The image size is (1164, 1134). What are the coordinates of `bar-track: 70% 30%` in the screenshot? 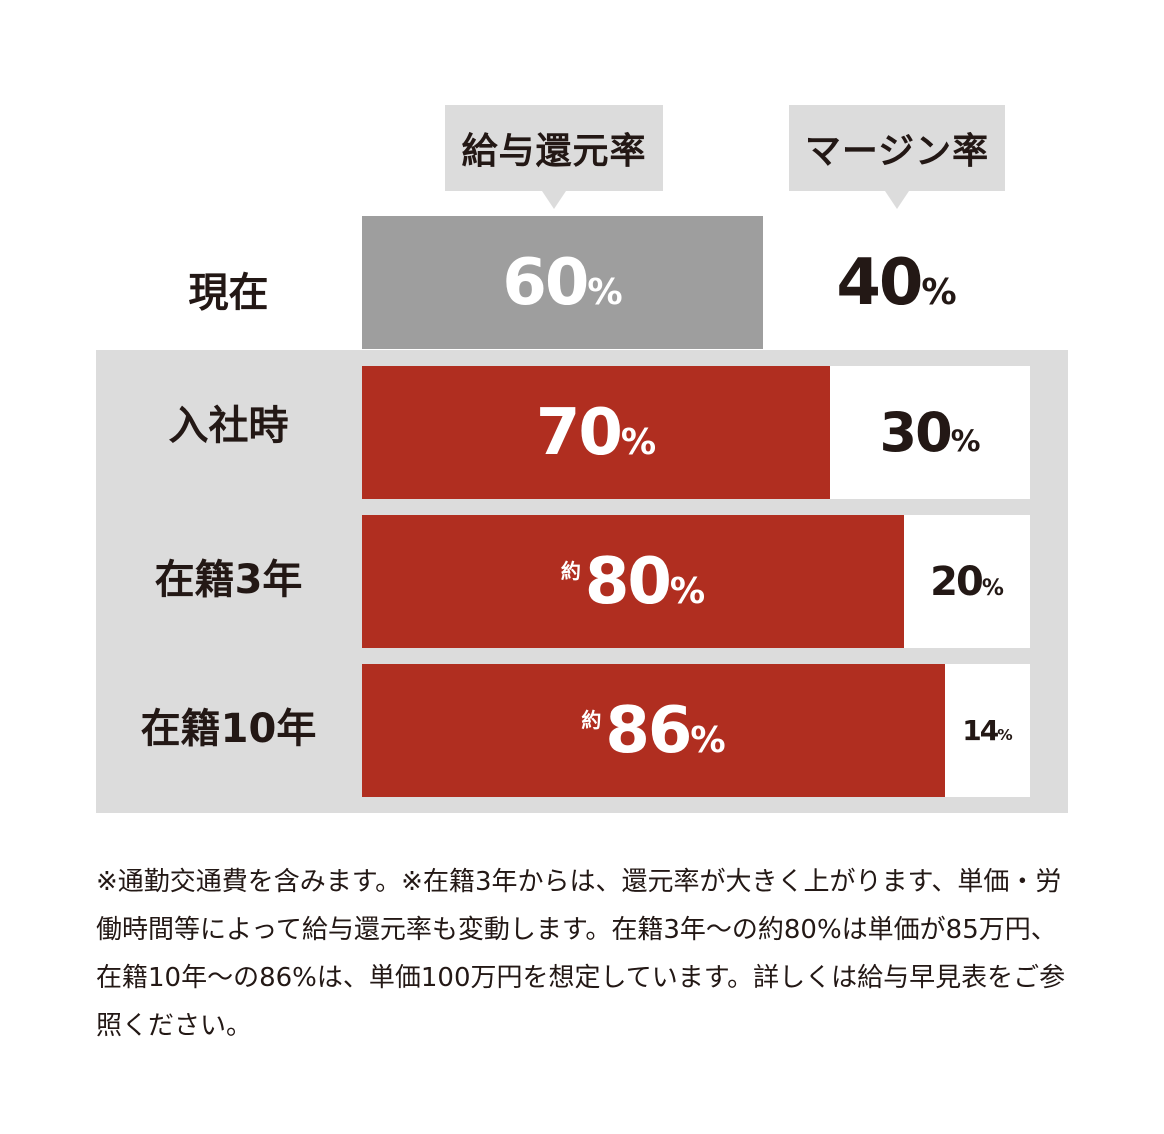 It's located at (696, 432).